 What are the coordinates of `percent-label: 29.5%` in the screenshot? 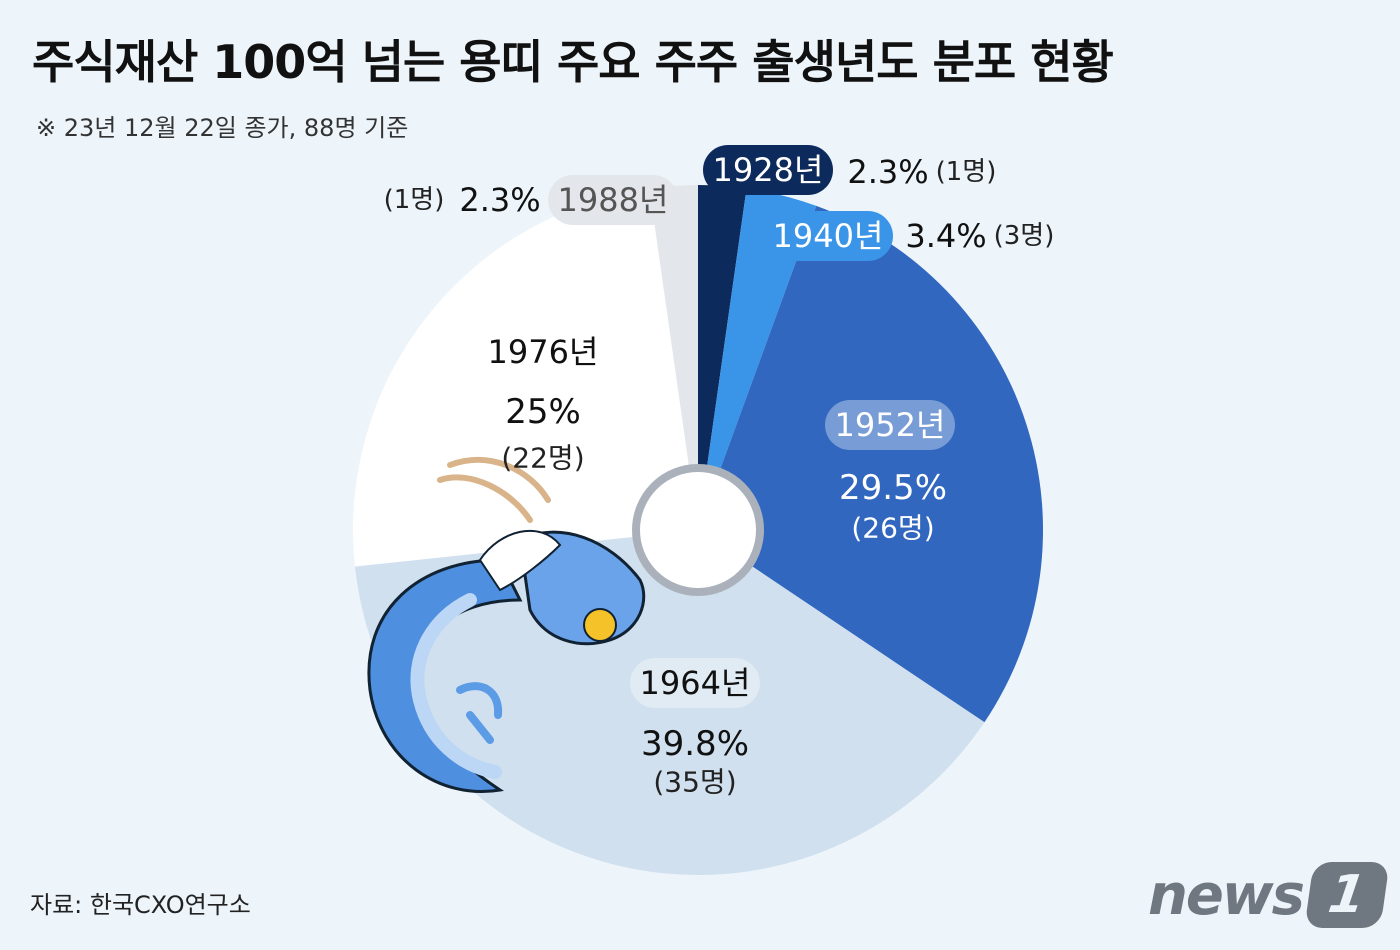 It's located at (893, 488).